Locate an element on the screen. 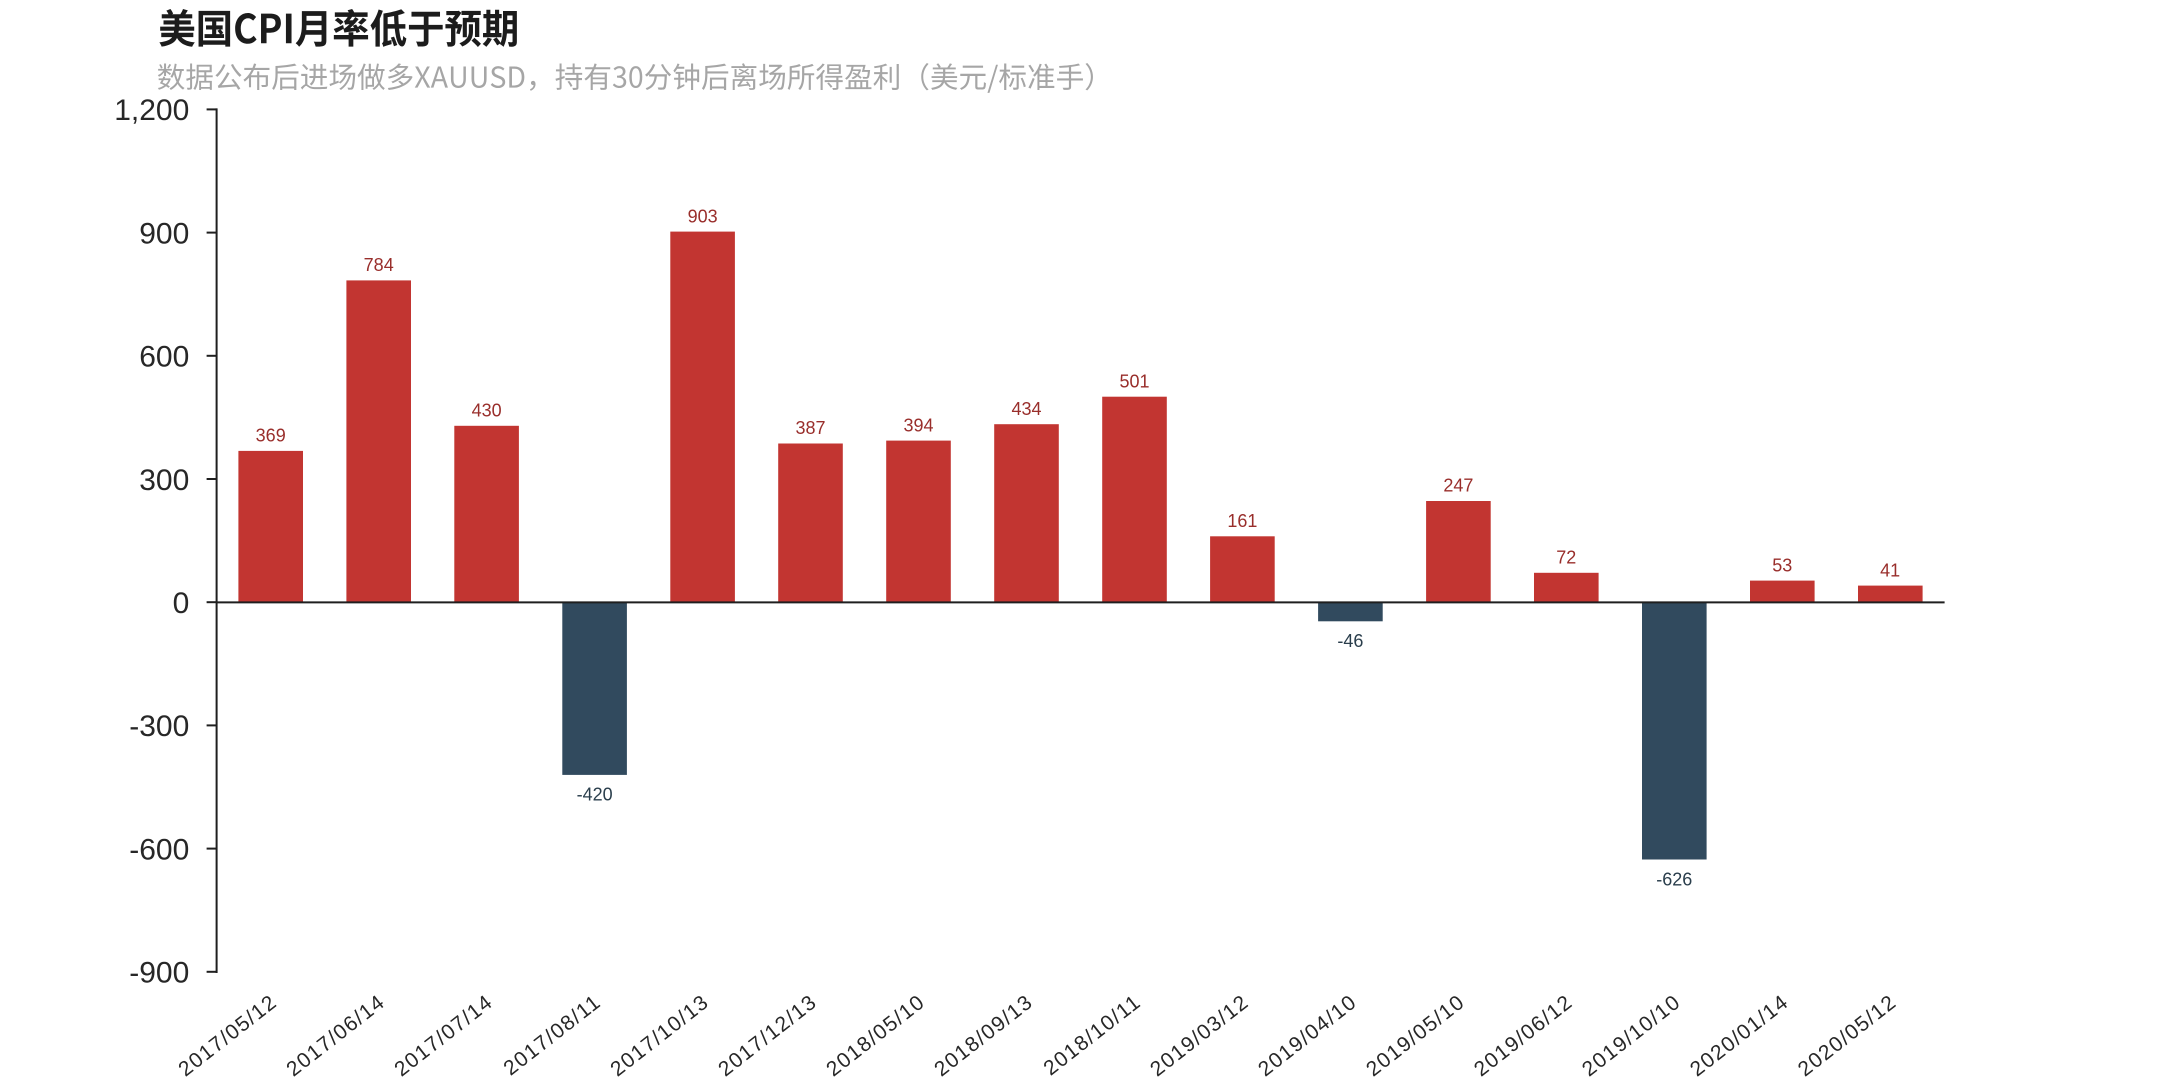 The height and width of the screenshot is (1080, 2160). svg-text: -626 is located at coordinates (1674, 879).